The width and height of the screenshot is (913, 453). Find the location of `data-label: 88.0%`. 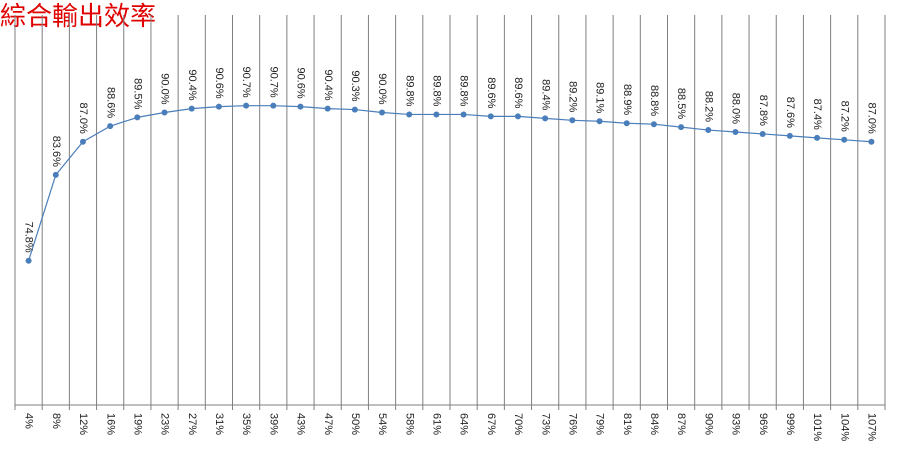

data-label: 88.0% is located at coordinates (736, 108).